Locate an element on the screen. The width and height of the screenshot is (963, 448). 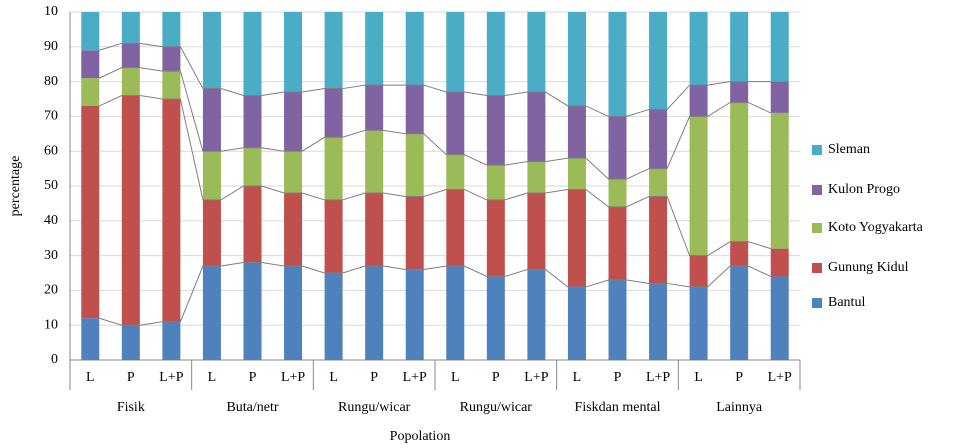
group-label: Fiskdan mental is located at coordinates (618, 407).